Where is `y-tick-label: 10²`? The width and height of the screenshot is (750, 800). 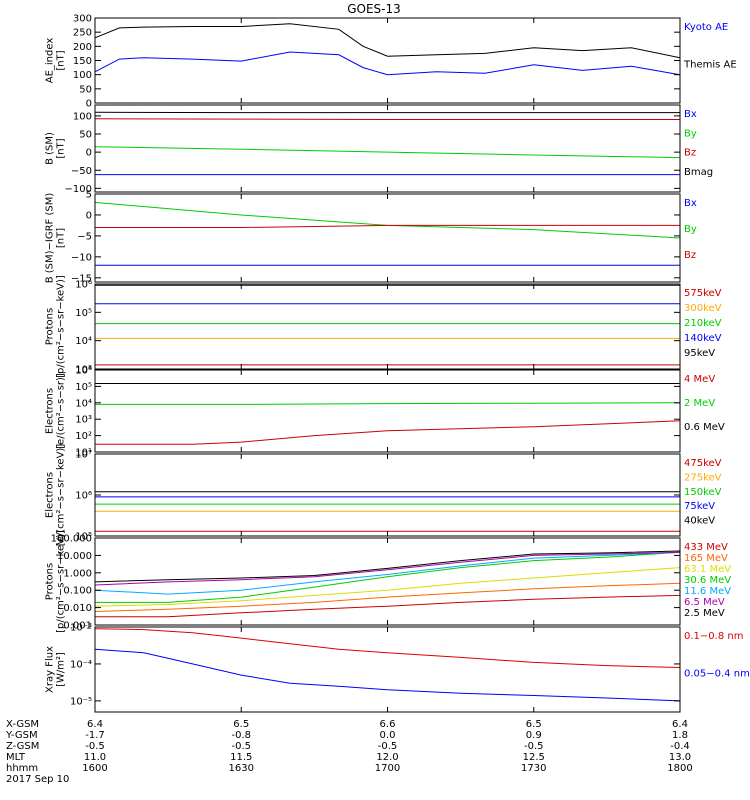
y-tick-label: 10² is located at coordinates (83, 436).